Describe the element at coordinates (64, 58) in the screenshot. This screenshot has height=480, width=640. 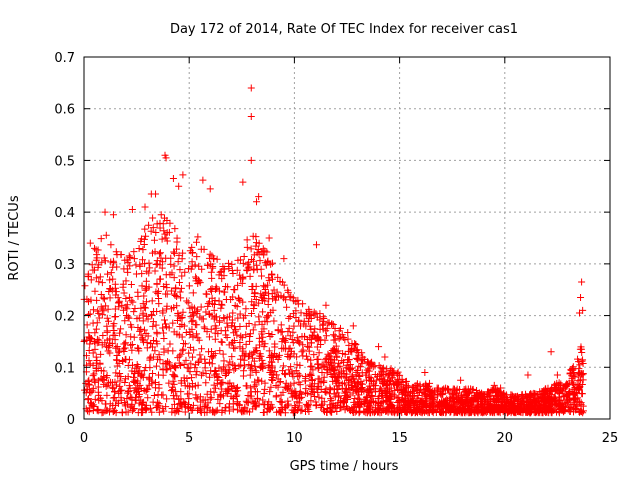
I see `y-tick-label: 0.7` at that location.